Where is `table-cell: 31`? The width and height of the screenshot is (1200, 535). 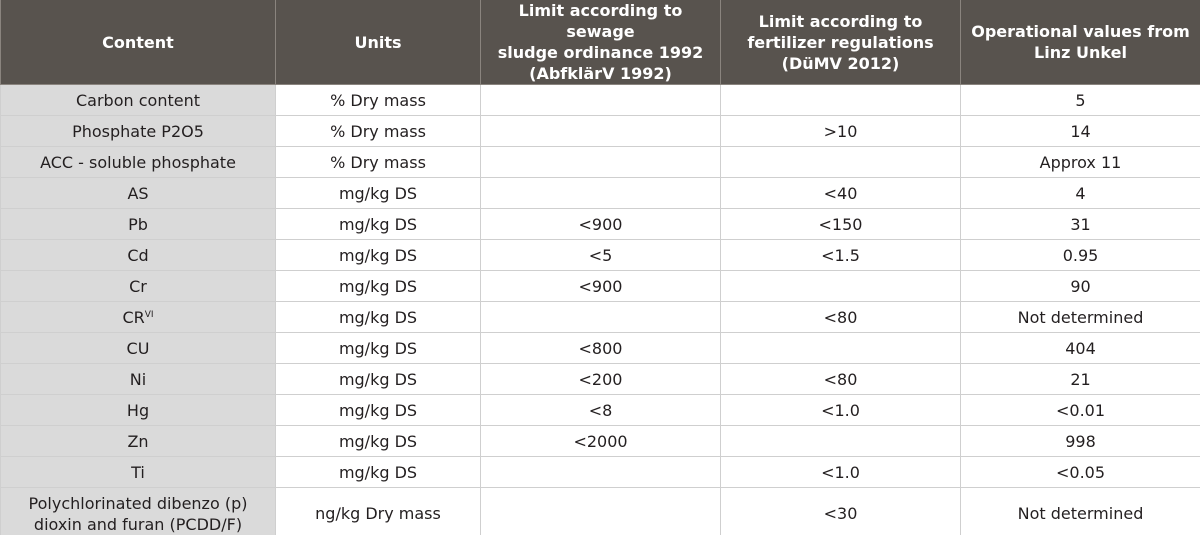
table-cell: 31 is located at coordinates (1080, 224).